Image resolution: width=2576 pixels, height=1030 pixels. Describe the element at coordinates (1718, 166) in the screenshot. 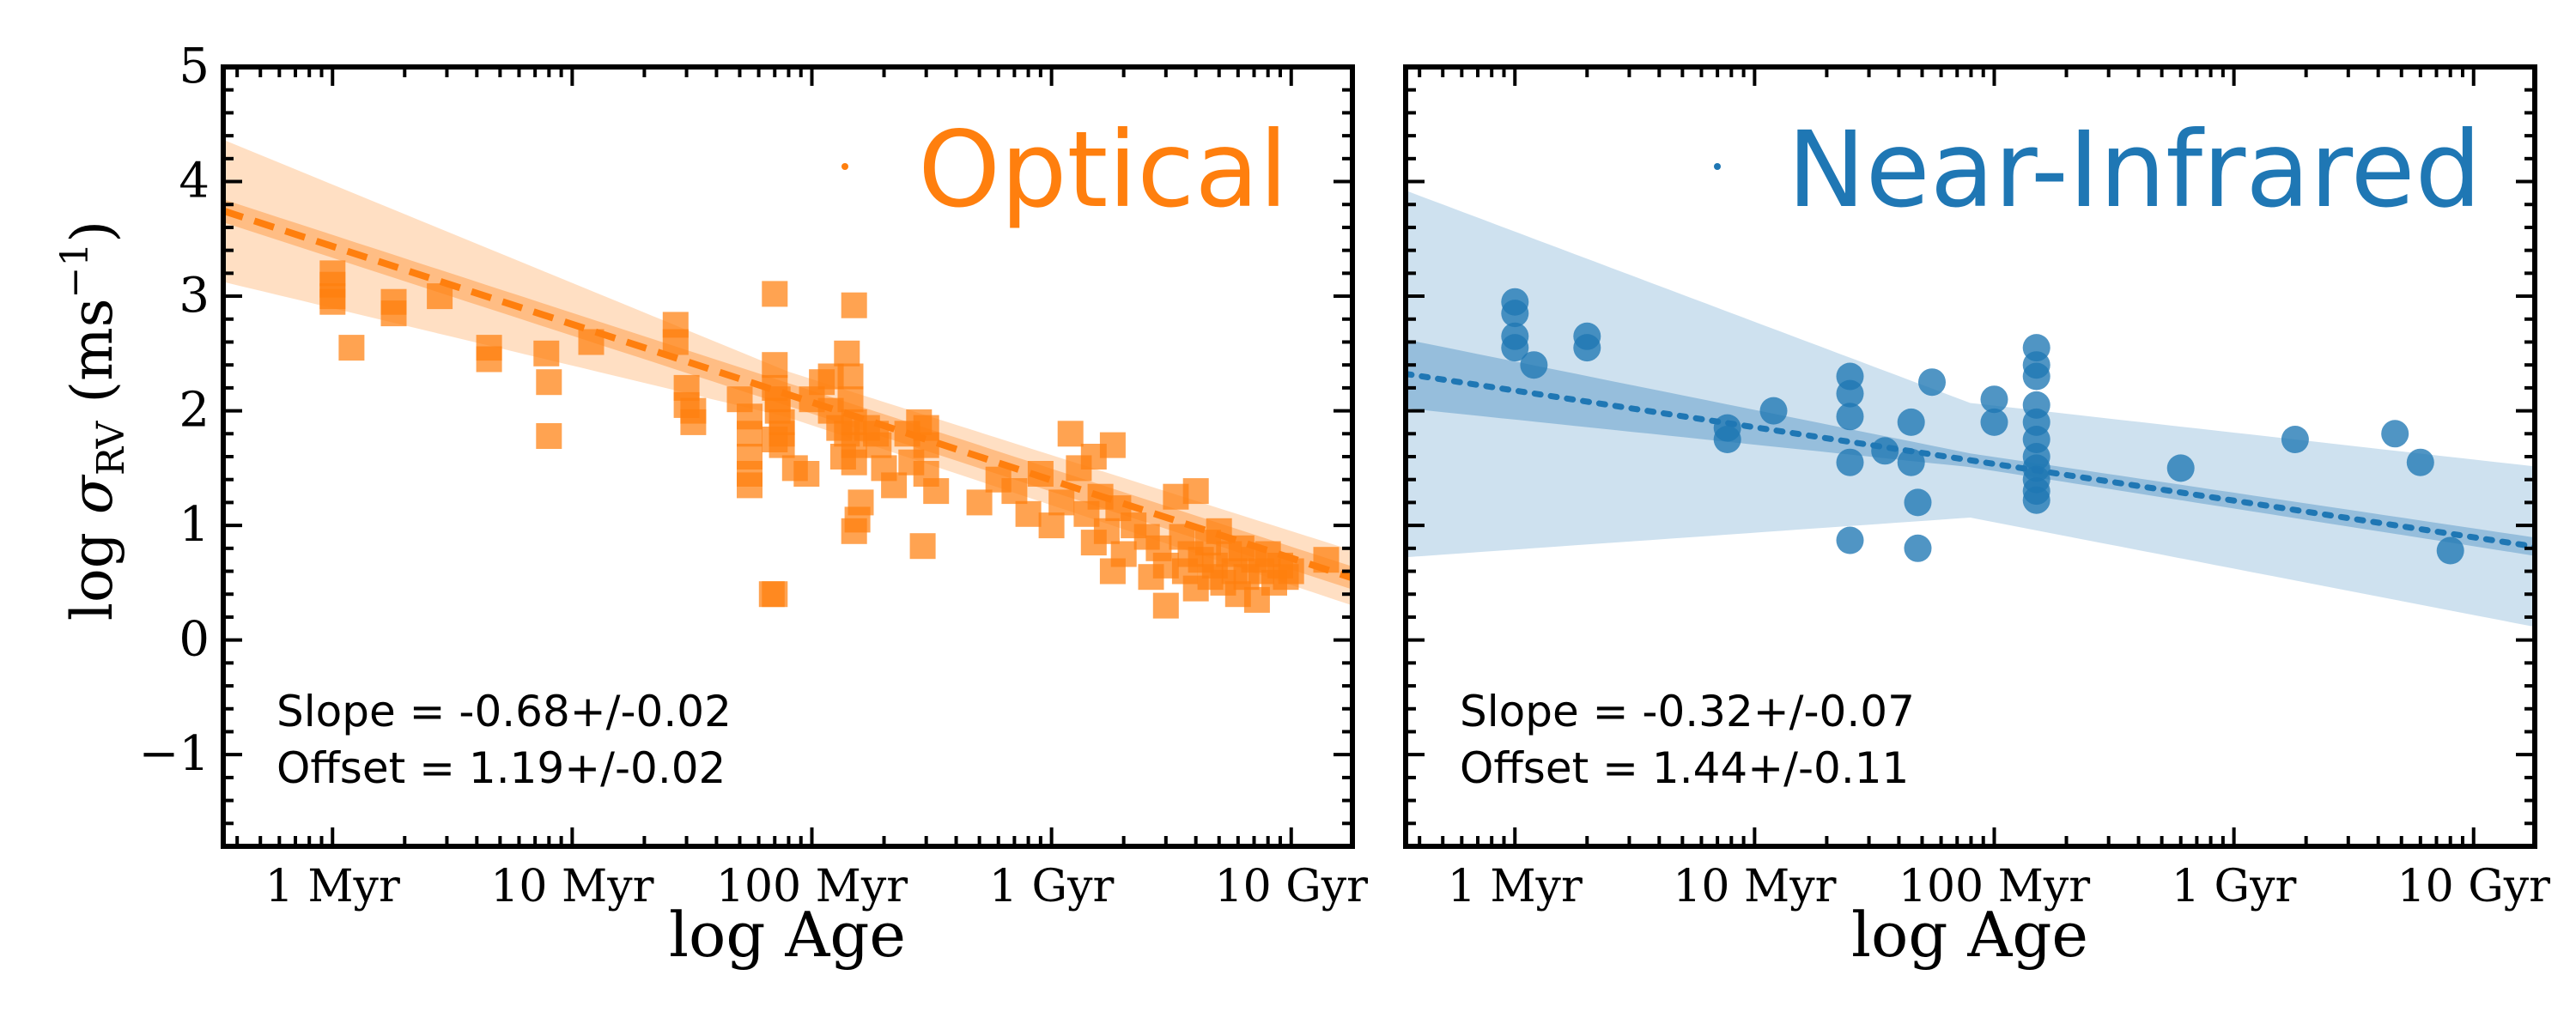

I see `near-infrared-legend-marker` at that location.